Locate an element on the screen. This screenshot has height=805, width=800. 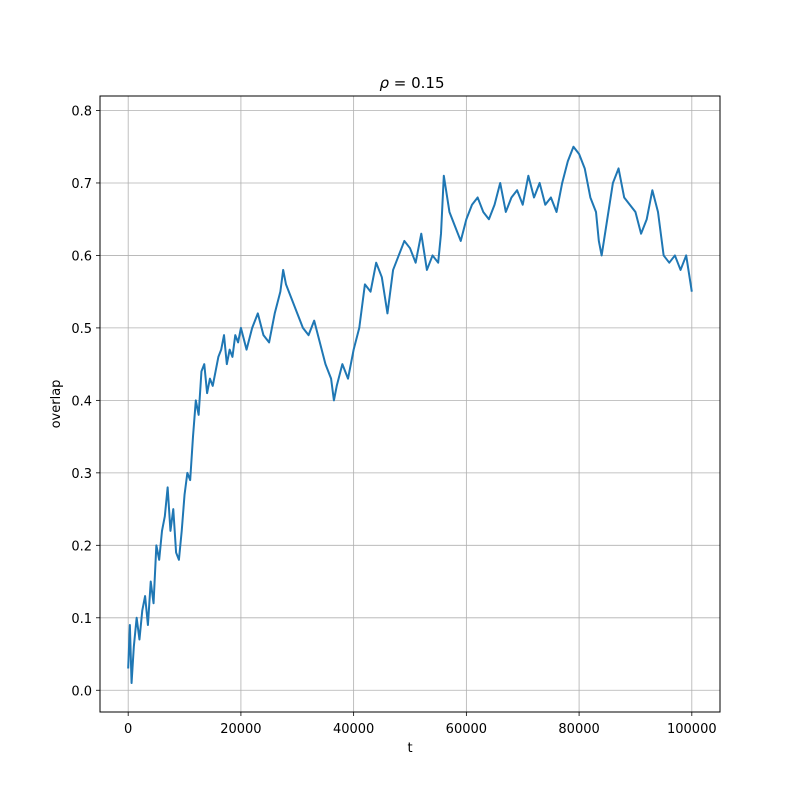
title-symbol: ρ is located at coordinates (384, 83).